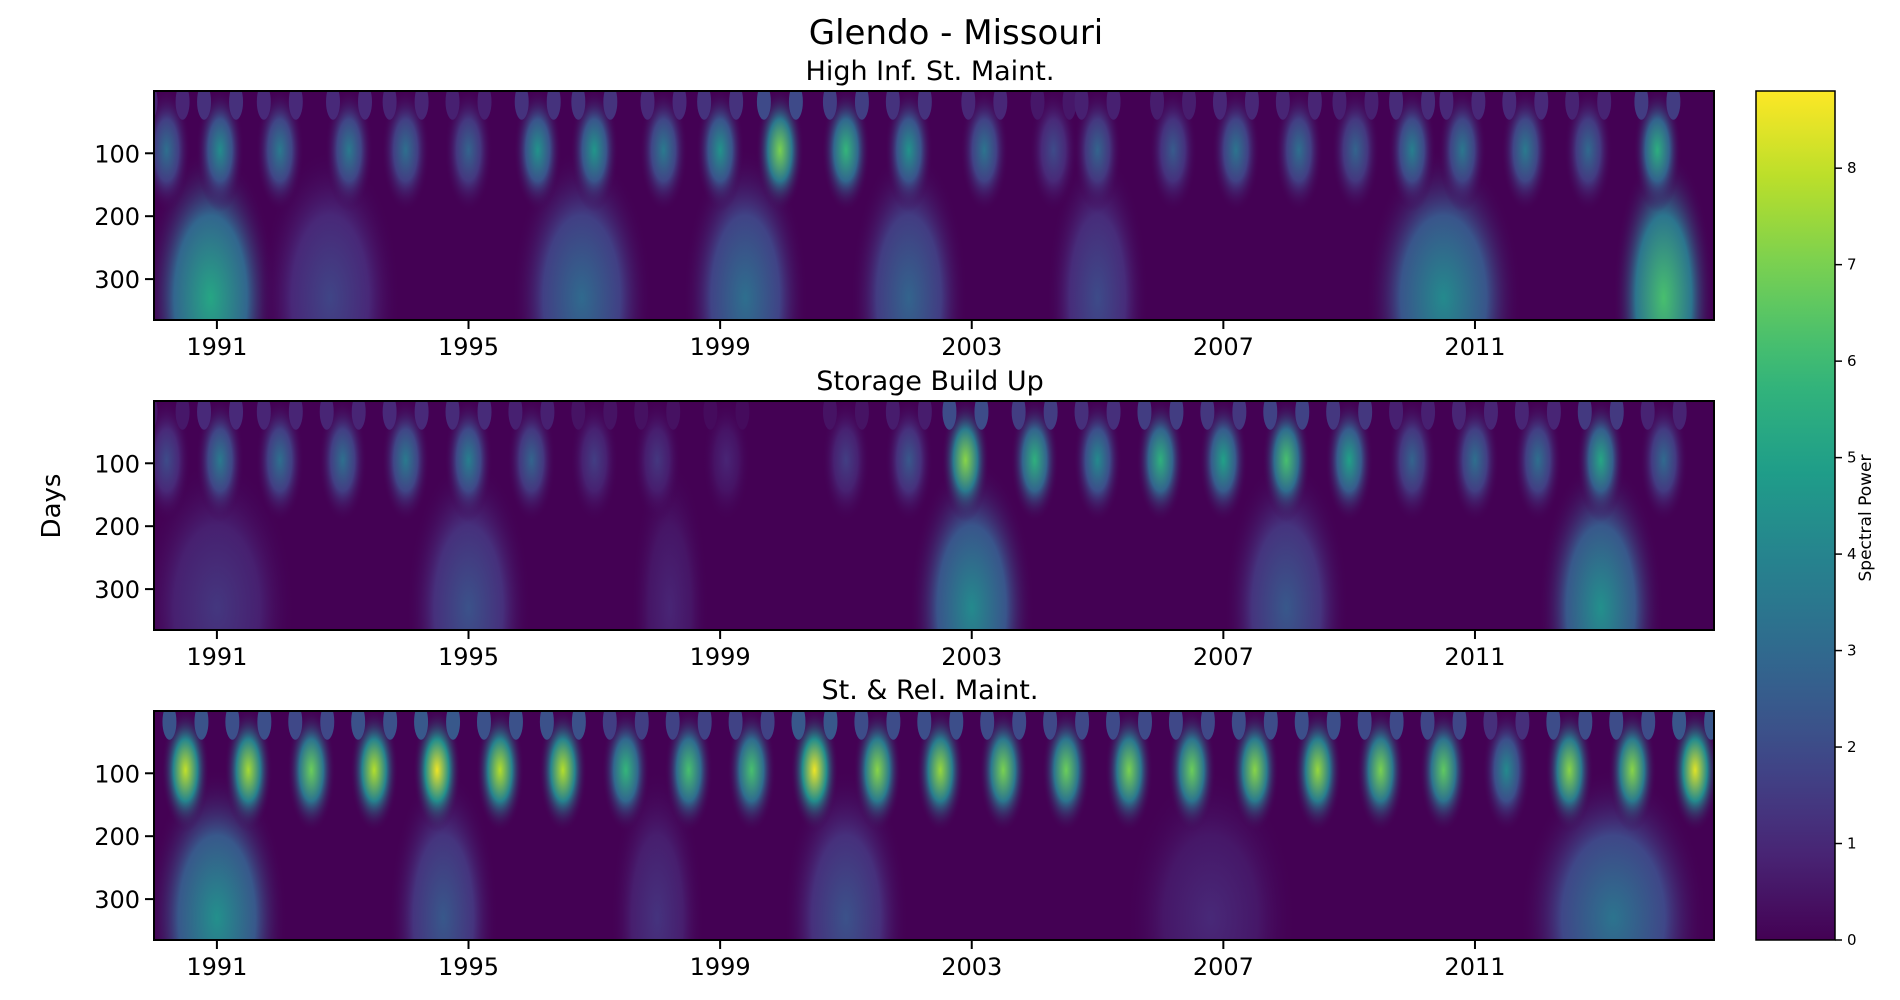 This screenshot has height=1000, width=1900. Describe the element at coordinates (720, 967) in the screenshot. I see `x-tick-label: 1999` at that location.